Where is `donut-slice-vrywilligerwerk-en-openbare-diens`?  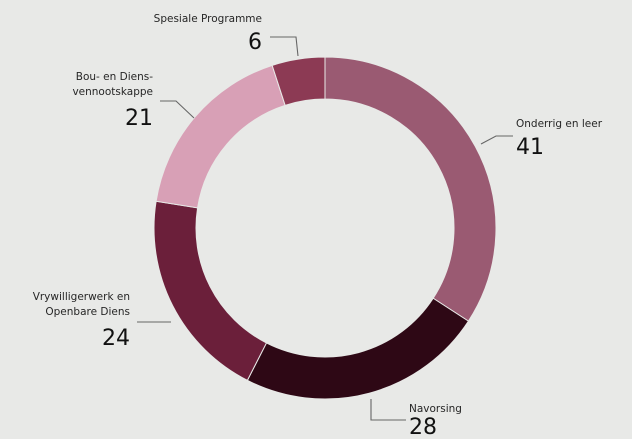 donut-slice-vrywilligerwerk-en-openbare-diens is located at coordinates (210, 291).